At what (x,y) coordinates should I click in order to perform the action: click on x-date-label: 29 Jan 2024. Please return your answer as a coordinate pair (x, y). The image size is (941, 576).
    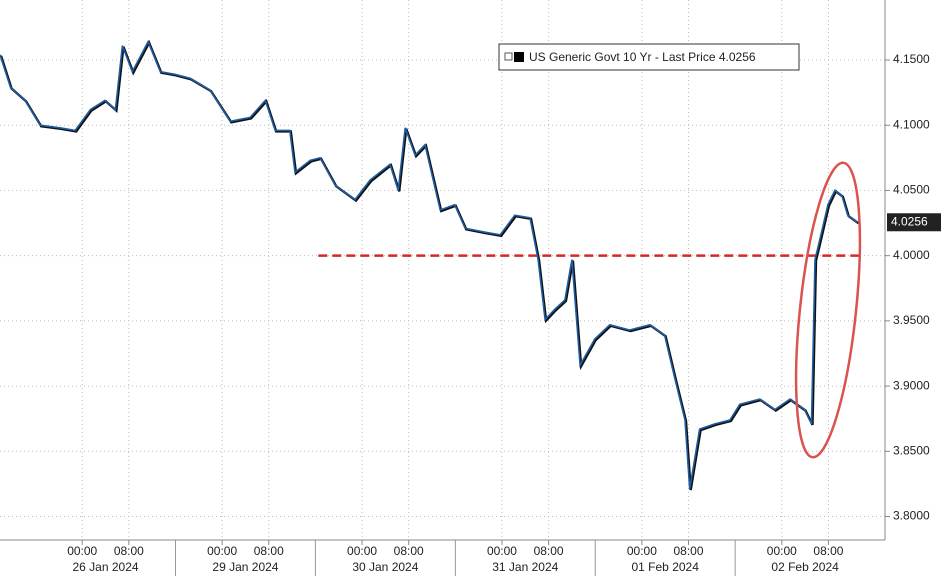
    Looking at the image, I should click on (245, 567).